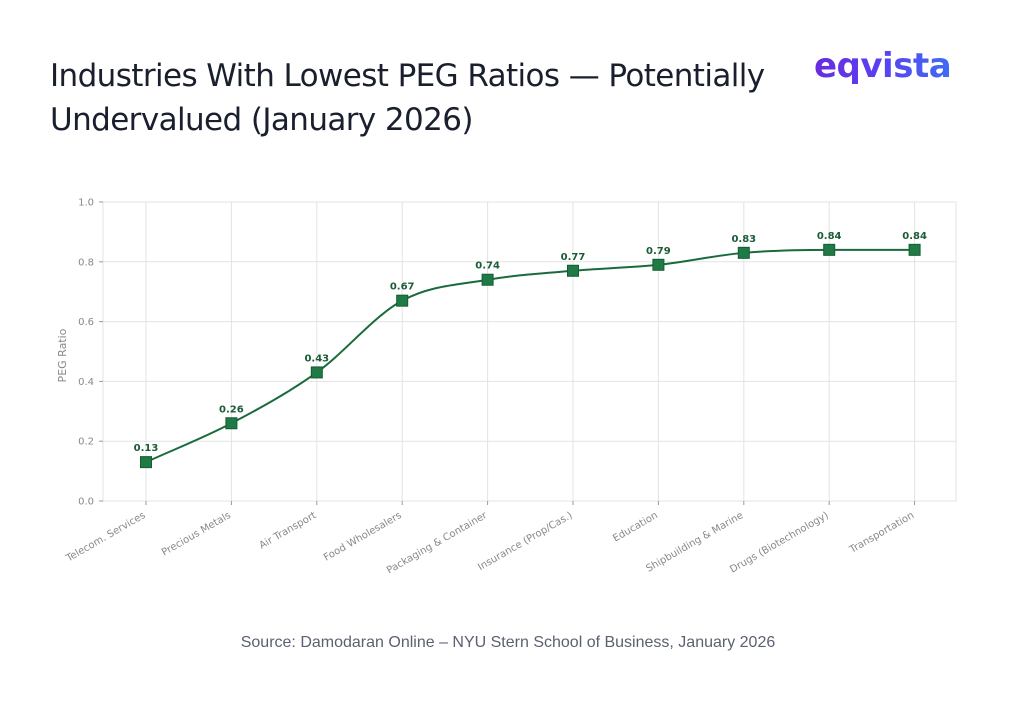 The height and width of the screenshot is (710, 1016). What do you see at coordinates (196, 534) in the screenshot?
I see `x-tick-label: Precious Metals` at bounding box center [196, 534].